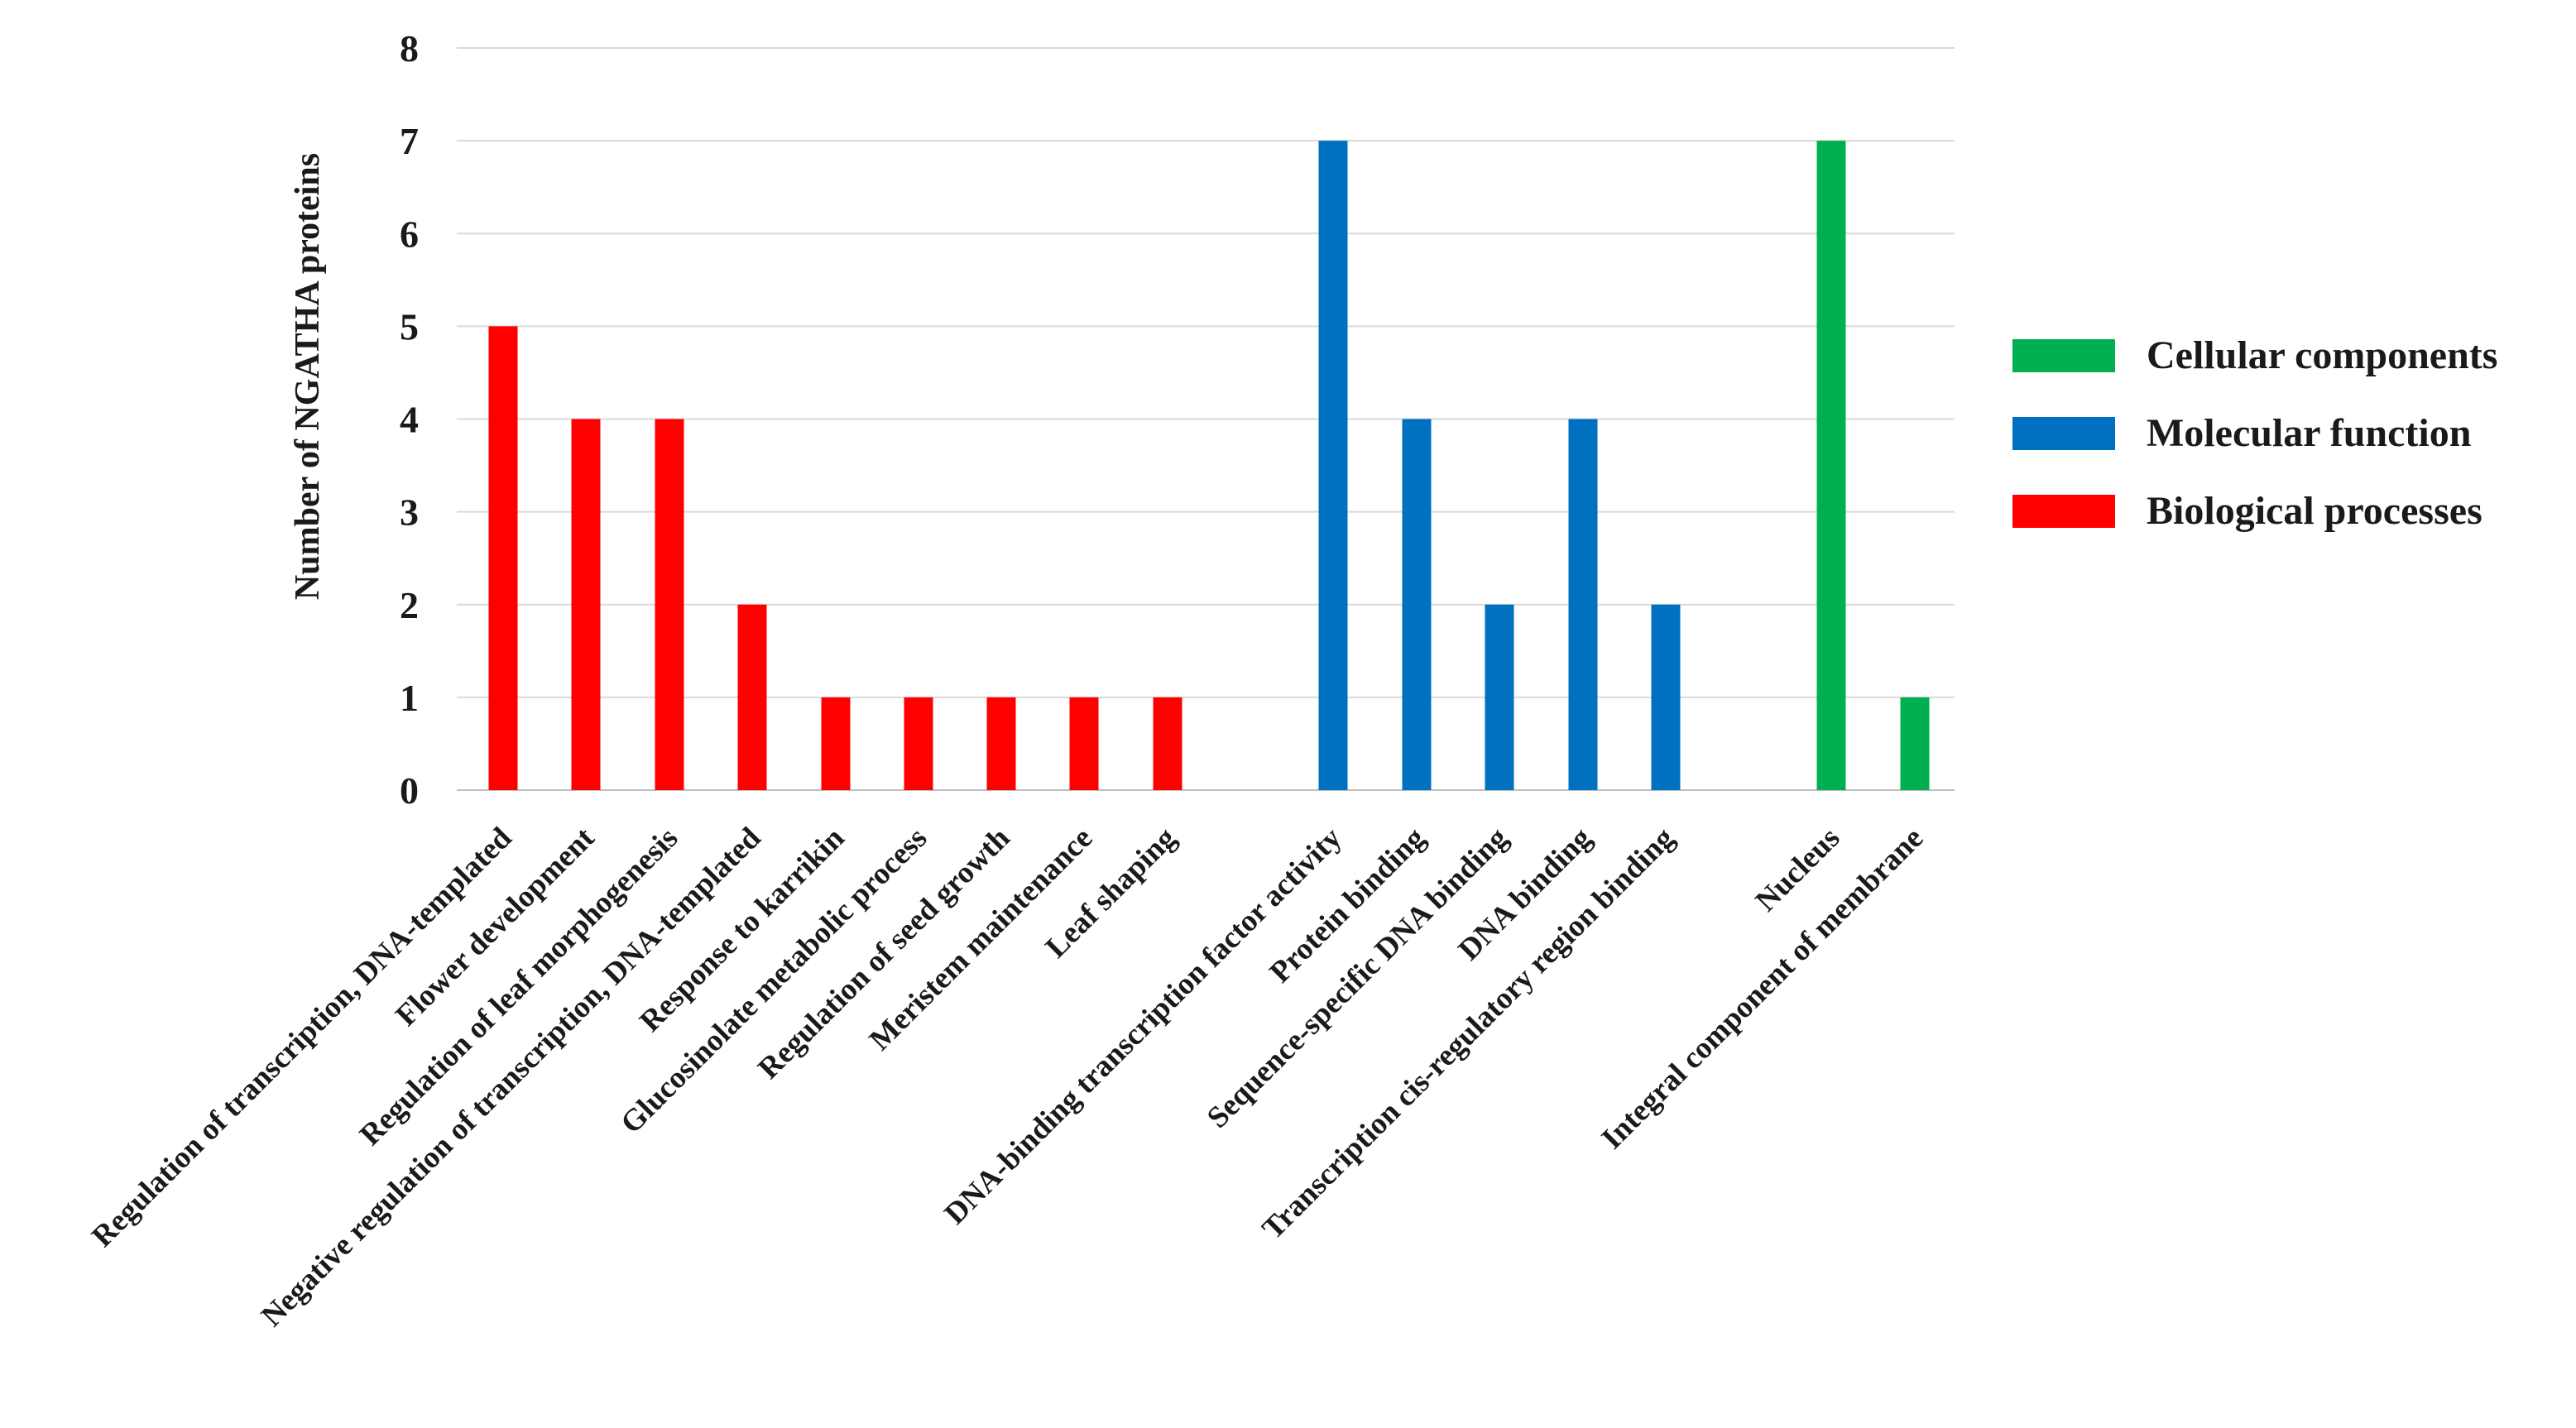 The image size is (2576, 1428). Describe the element at coordinates (308, 376) in the screenshot. I see `y-axis-title: Number of NGATHA proteins` at that location.